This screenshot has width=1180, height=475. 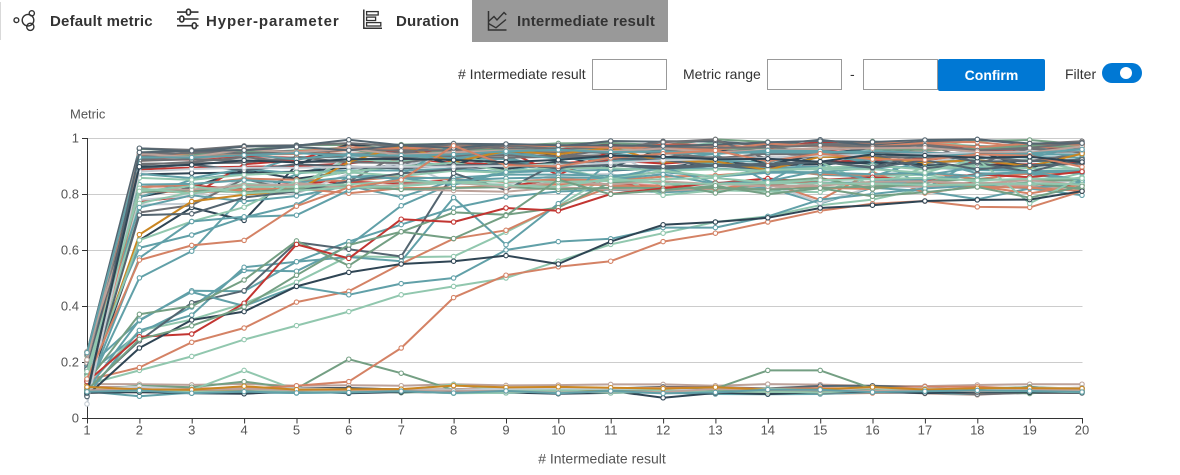 What do you see at coordinates (139, 430) in the screenshot?
I see `svg-text: 2` at bounding box center [139, 430].